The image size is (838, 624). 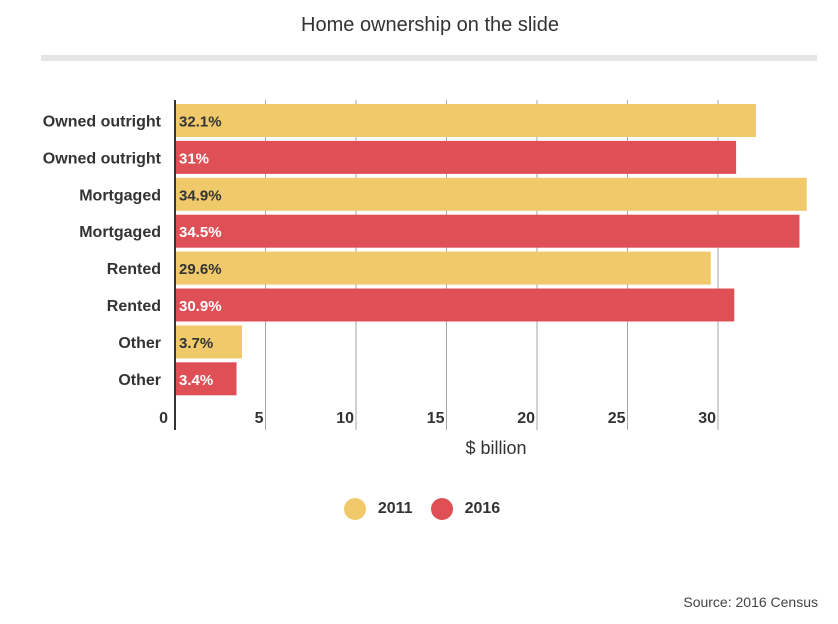 I want to click on x-tick-label: 5, so click(x=259, y=418).